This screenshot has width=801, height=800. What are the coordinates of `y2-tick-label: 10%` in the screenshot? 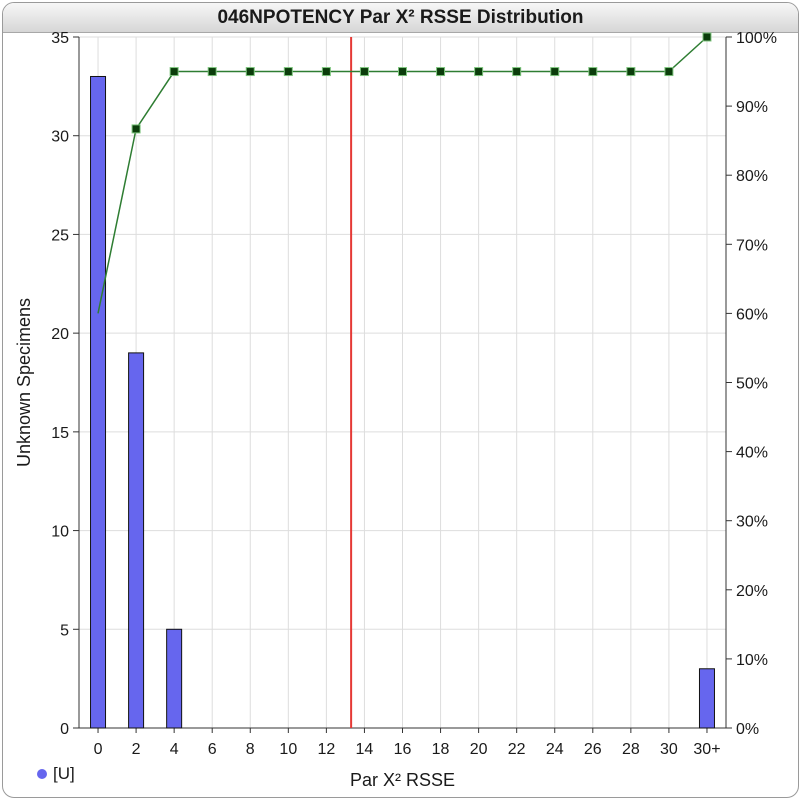 It's located at (752, 660).